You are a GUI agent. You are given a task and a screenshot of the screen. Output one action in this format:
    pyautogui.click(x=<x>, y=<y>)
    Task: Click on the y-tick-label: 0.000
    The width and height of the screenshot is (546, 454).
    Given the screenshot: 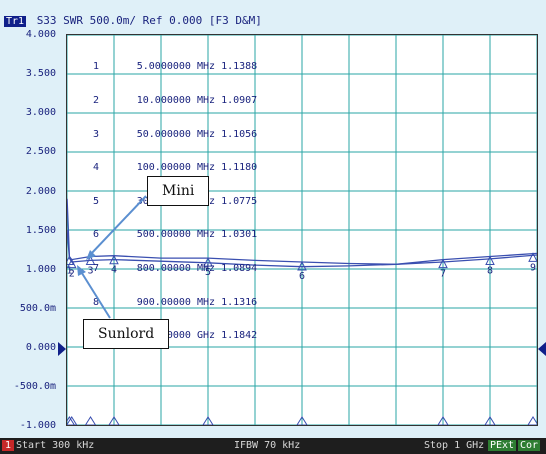 What is the action you would take?
    pyautogui.click(x=40, y=347)
    